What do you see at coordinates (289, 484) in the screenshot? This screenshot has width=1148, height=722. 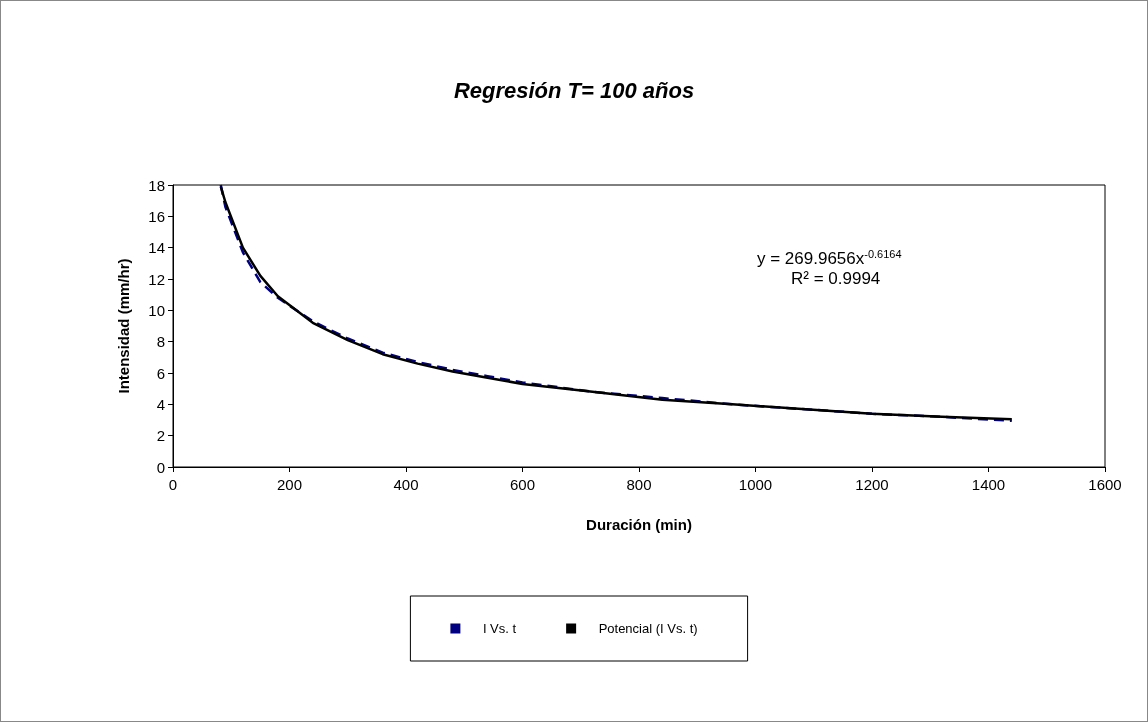 I see `x-tick-label: 200` at bounding box center [289, 484].